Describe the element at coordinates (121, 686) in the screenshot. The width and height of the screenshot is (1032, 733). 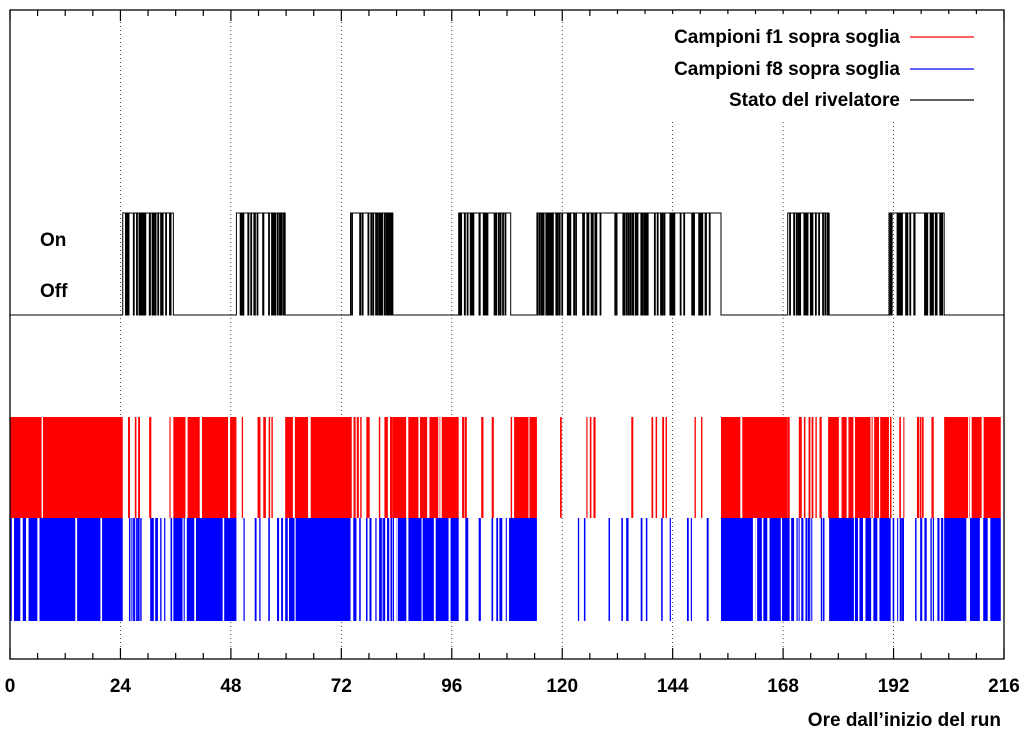
I see `x-tick-label: 24` at that location.